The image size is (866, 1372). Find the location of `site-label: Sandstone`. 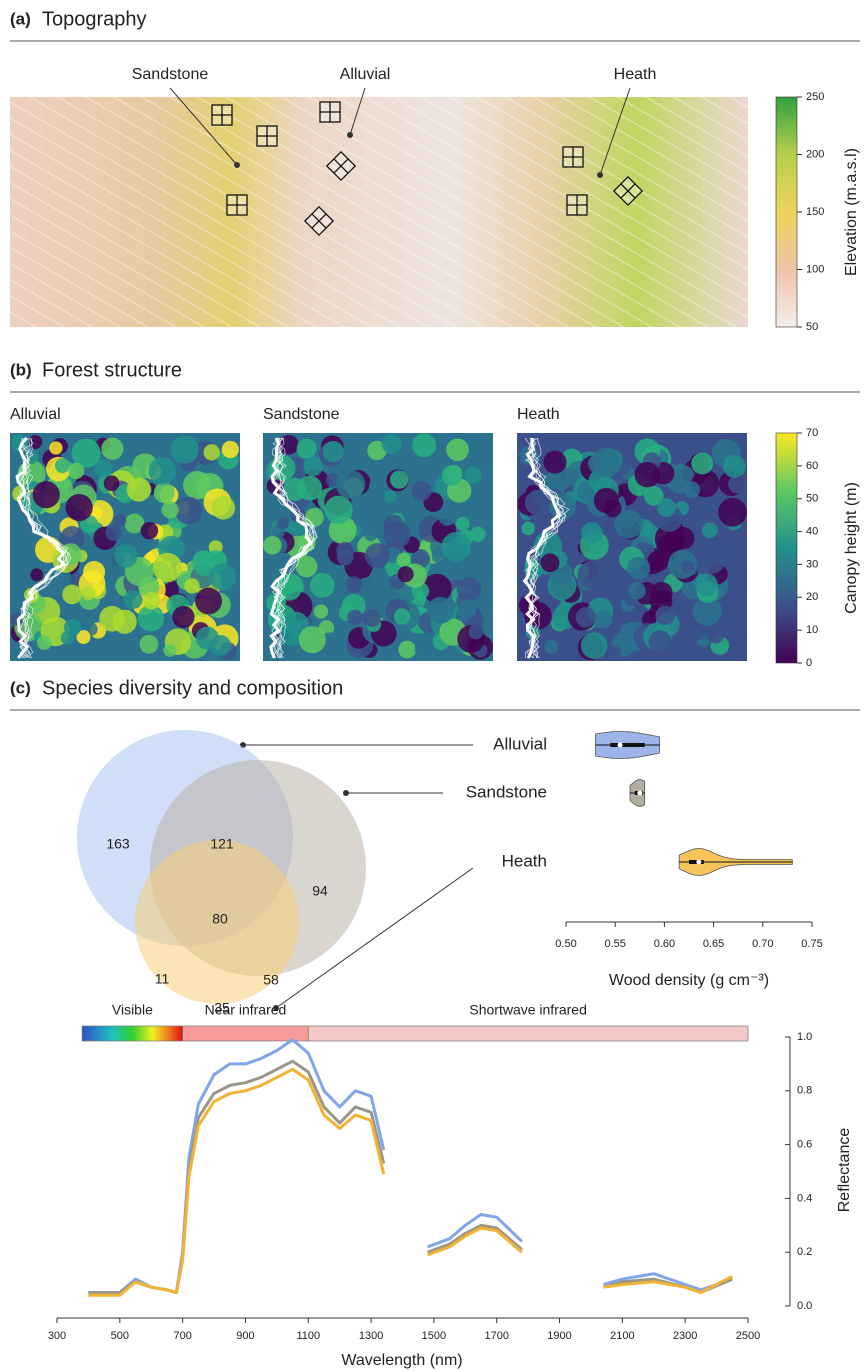

site-label: Sandstone is located at coordinates (170, 74).